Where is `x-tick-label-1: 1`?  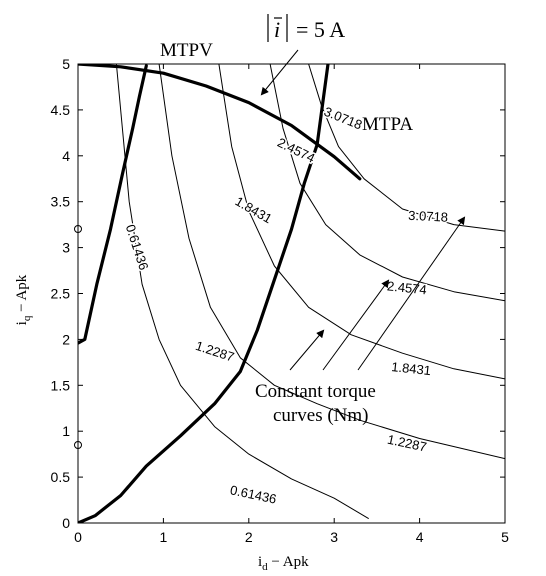
x-tick-label-1: 1 is located at coordinates (164, 537).